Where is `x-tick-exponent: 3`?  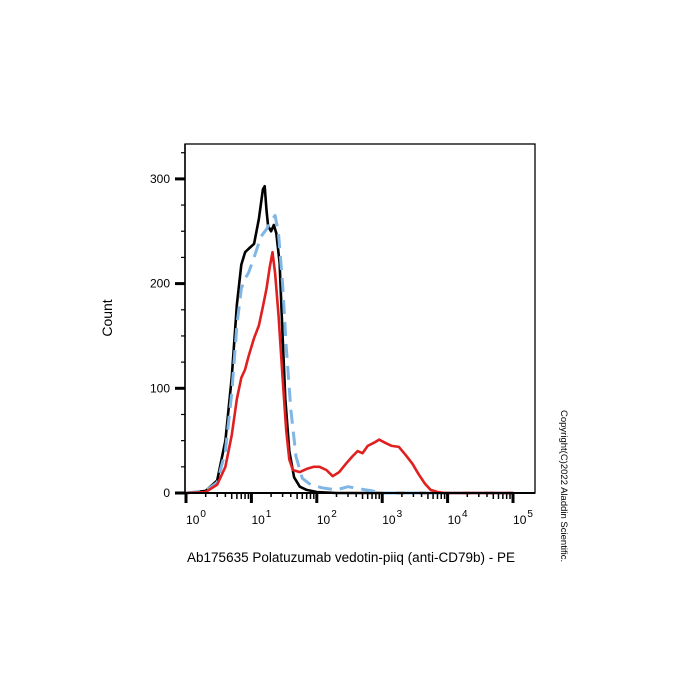
x-tick-exponent: 3 is located at coordinates (400, 514).